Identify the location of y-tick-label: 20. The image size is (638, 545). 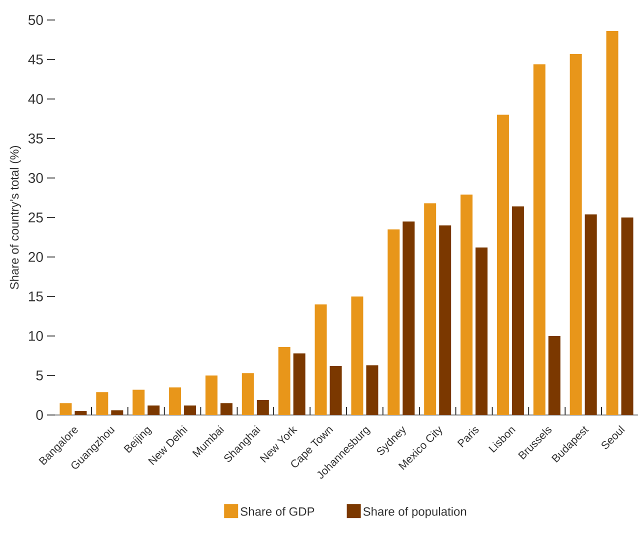
(35, 257).